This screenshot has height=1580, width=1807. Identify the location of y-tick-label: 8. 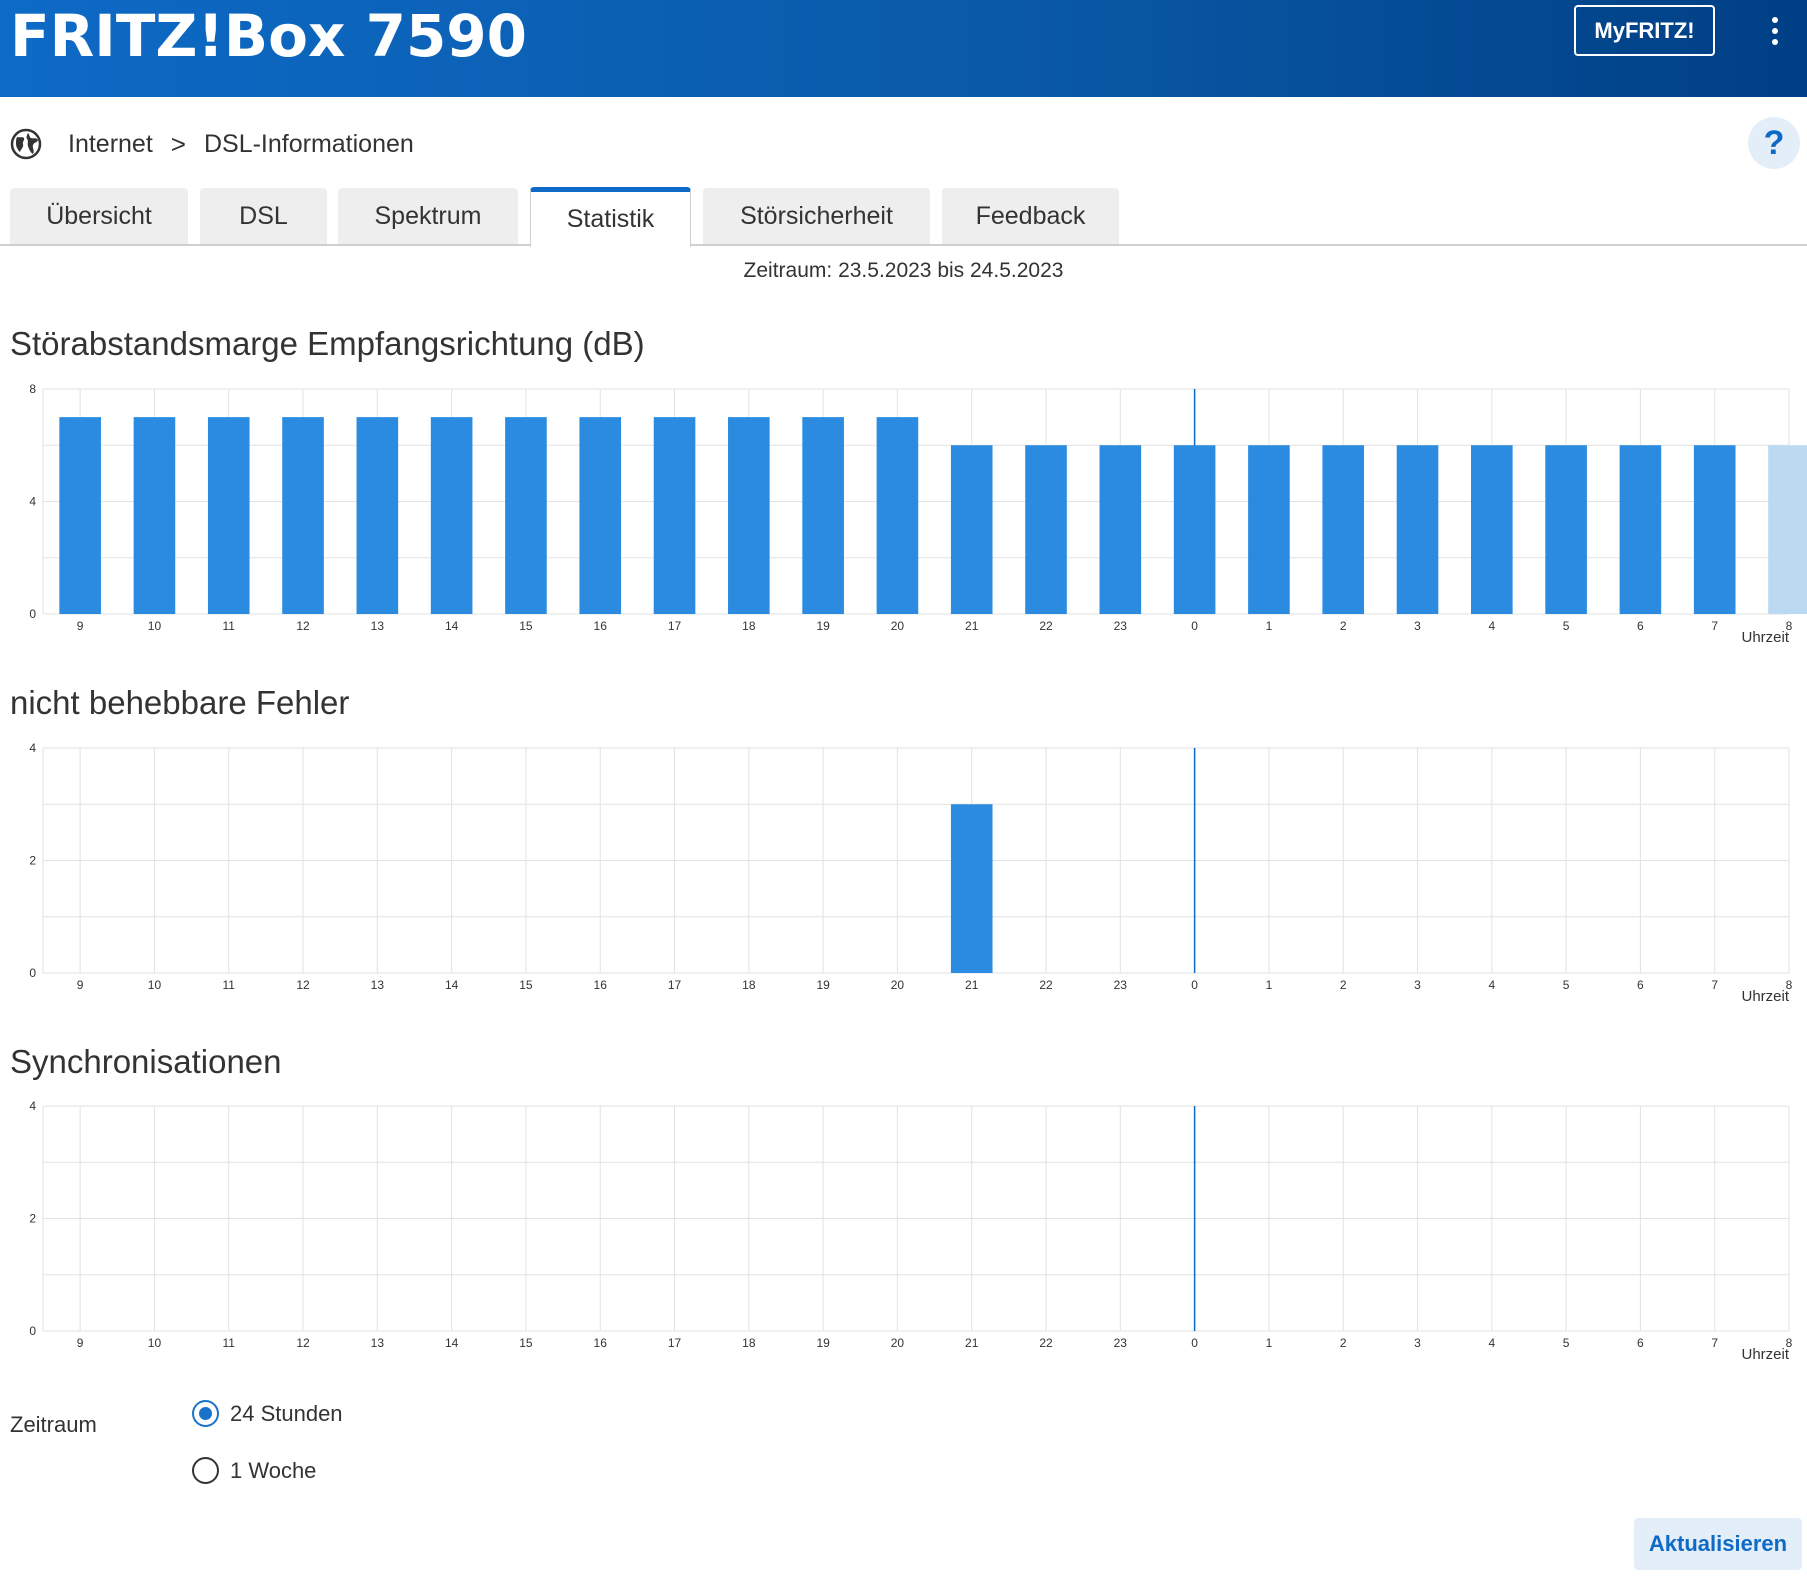
(32, 389).